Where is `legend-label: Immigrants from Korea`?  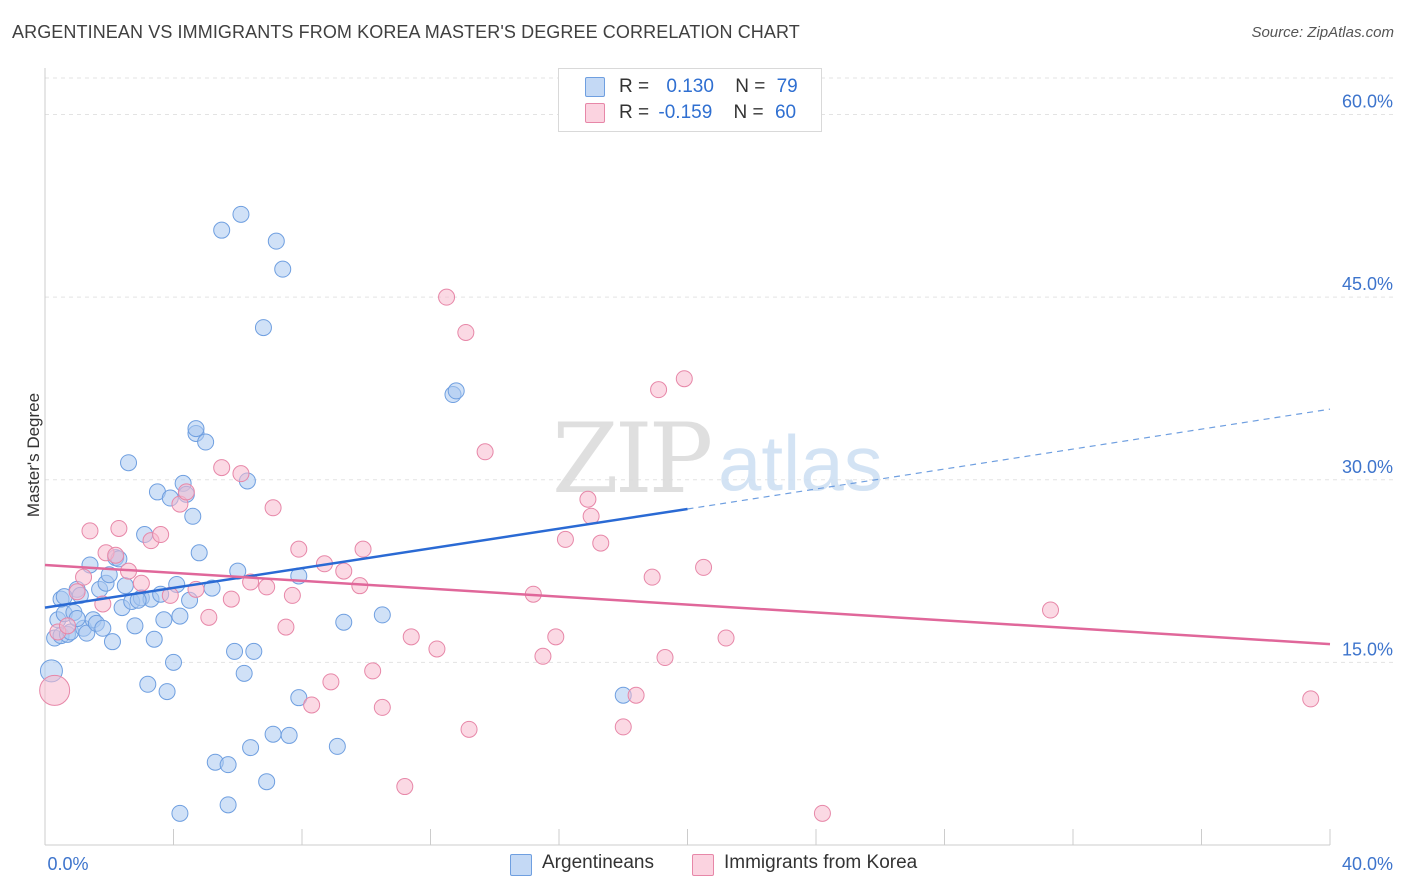
legend-label: Immigrants from Korea is located at coordinates (821, 862).